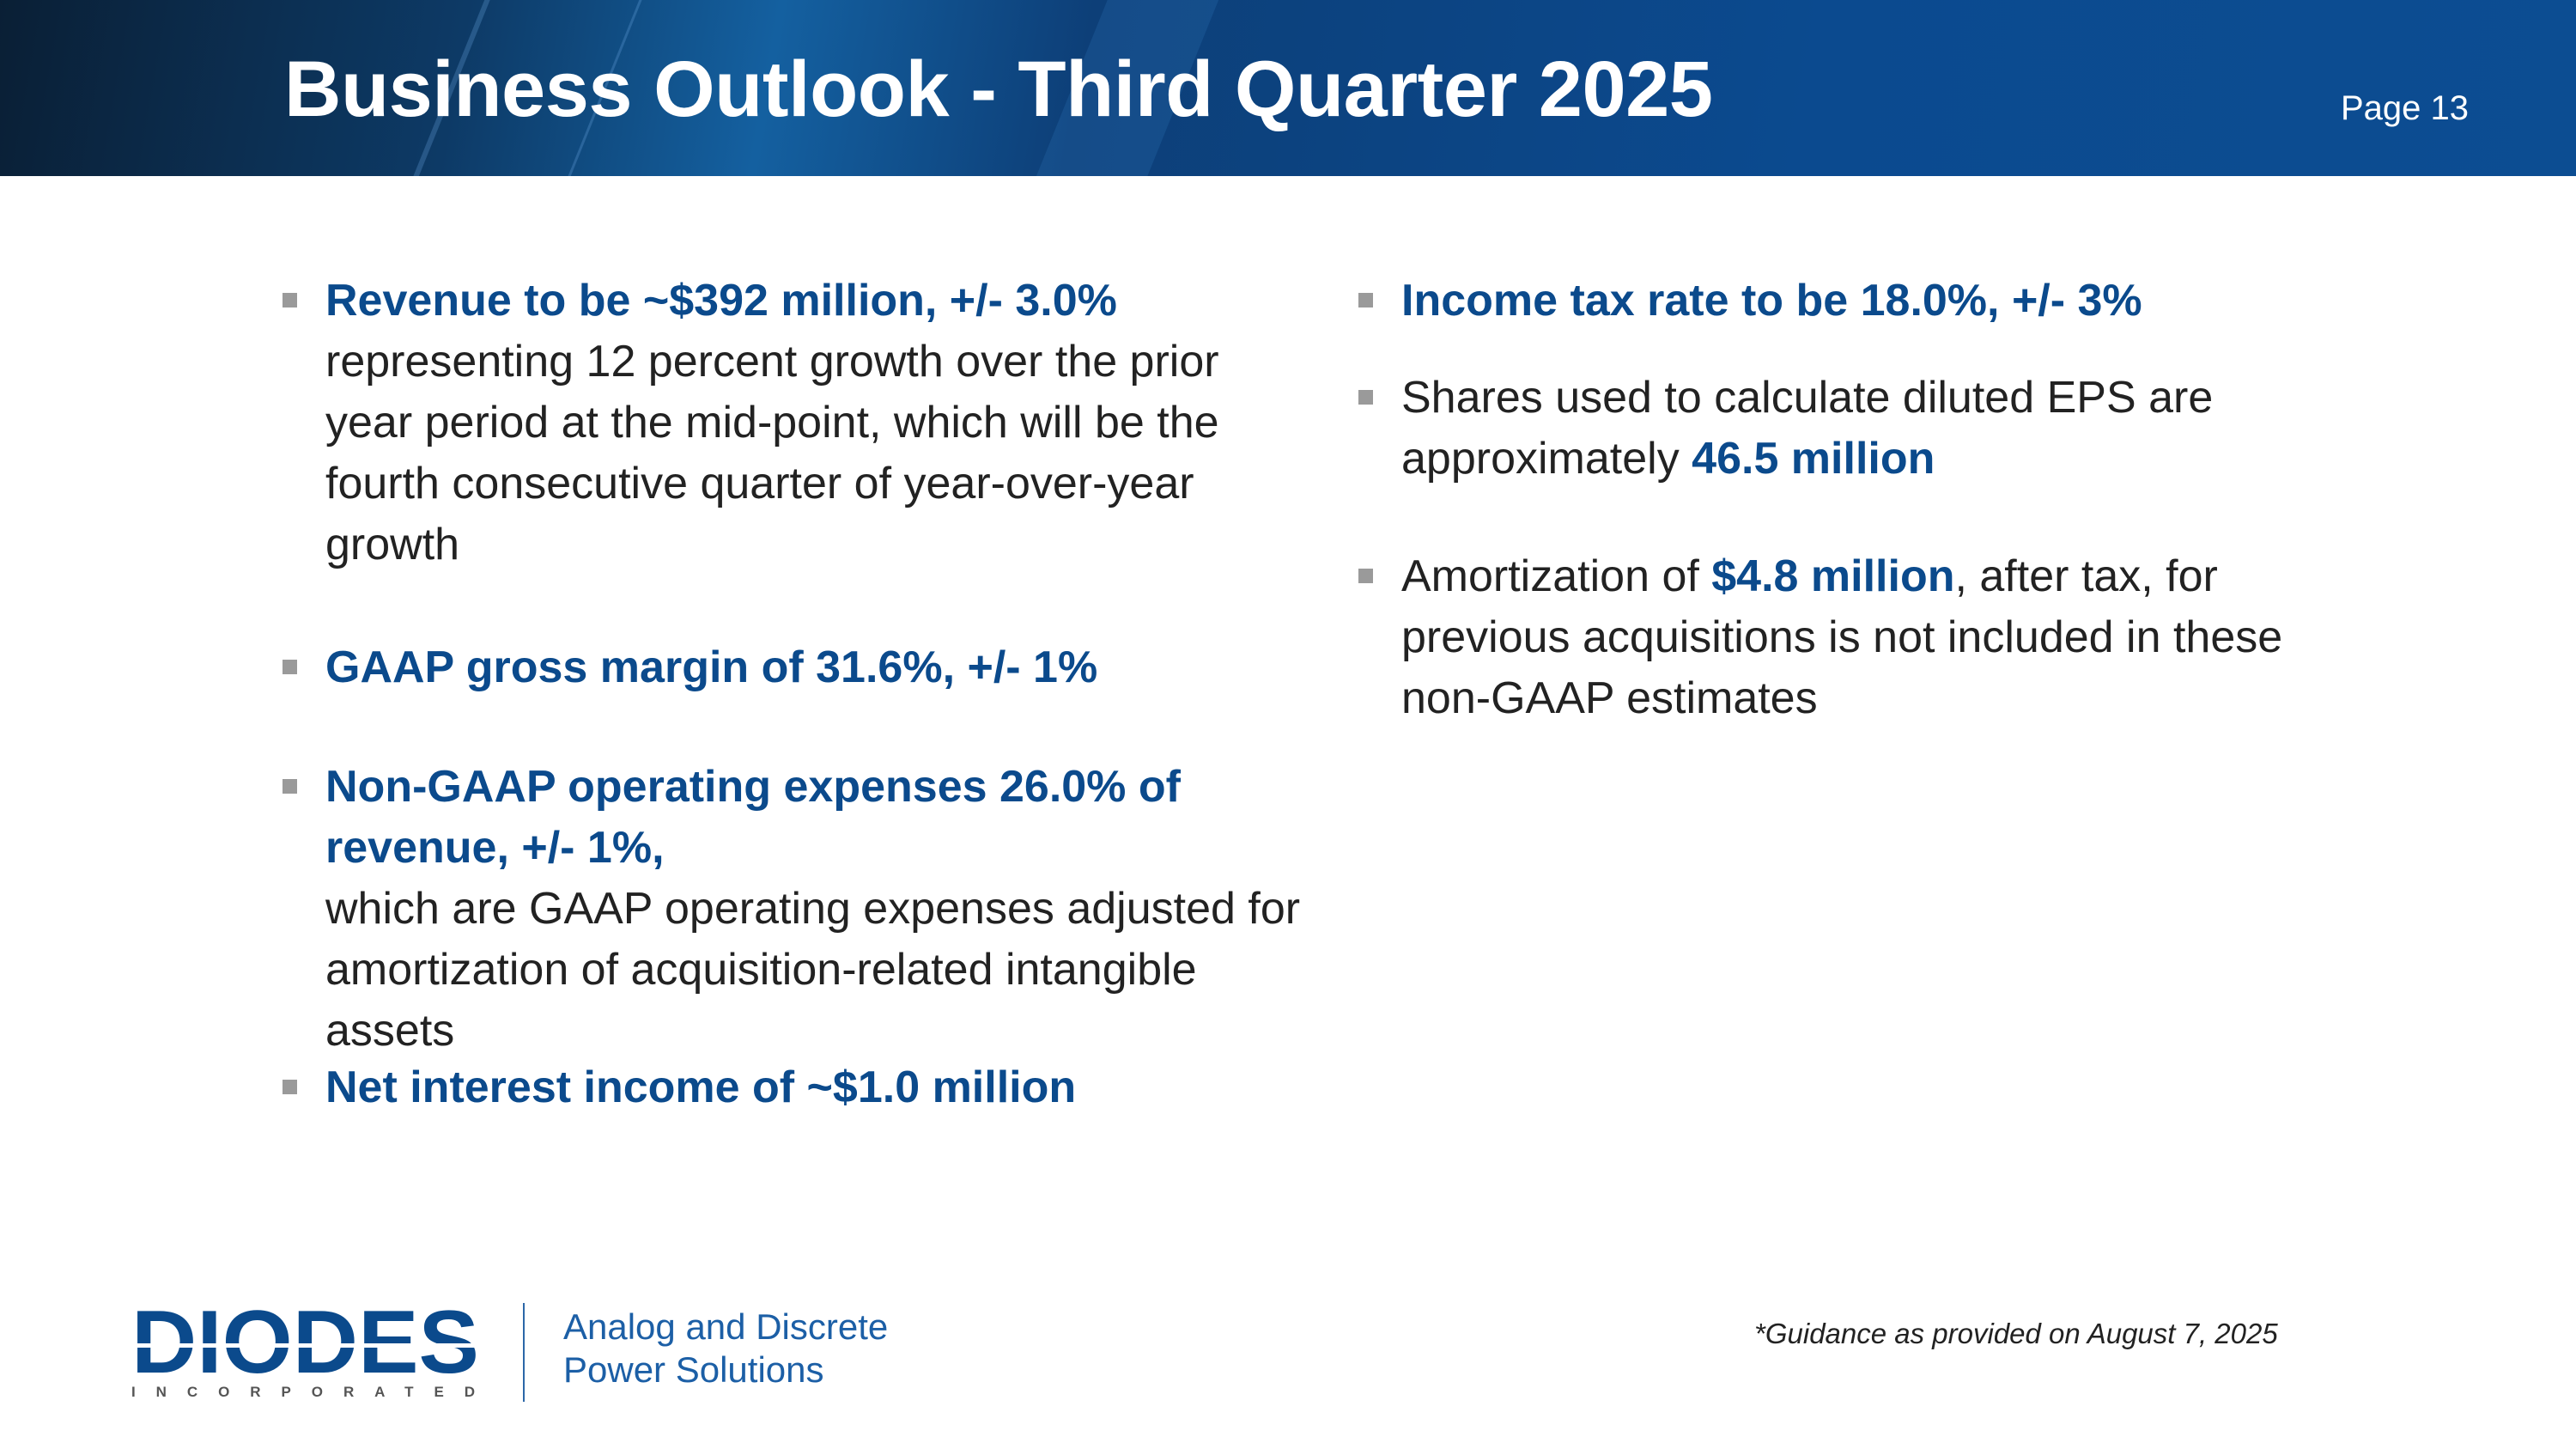  What do you see at coordinates (2016, 1333) in the screenshot?
I see `footnote: *Guidance as provided on August 7, 2025` at bounding box center [2016, 1333].